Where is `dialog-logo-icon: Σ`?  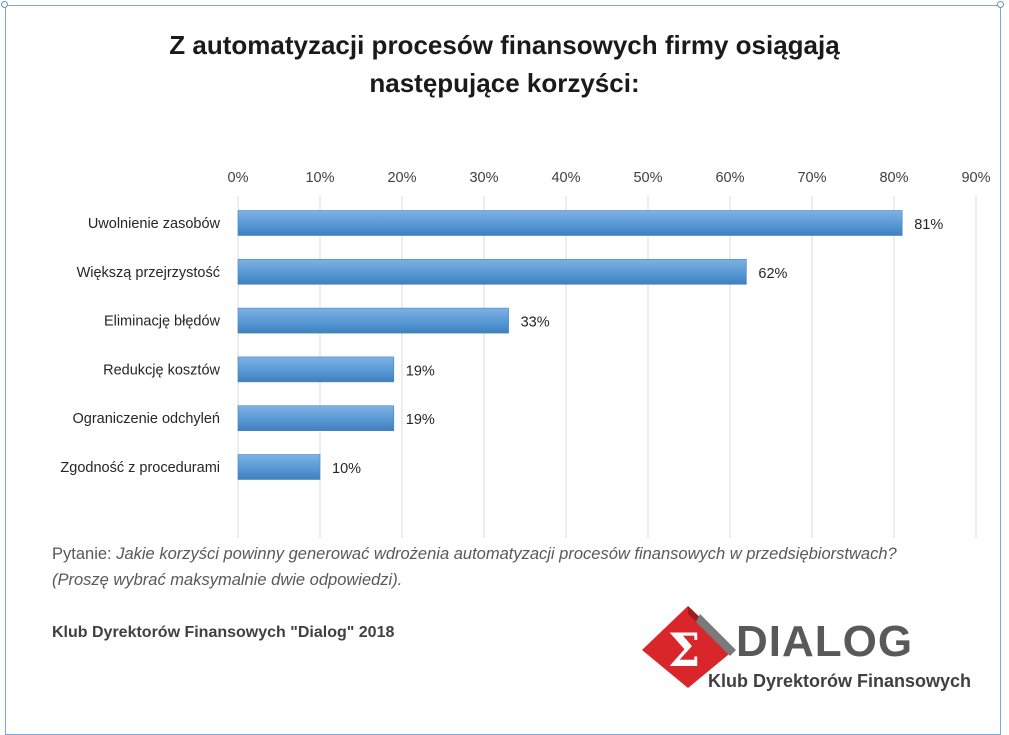
dialog-logo-icon: Σ is located at coordinates (689, 647).